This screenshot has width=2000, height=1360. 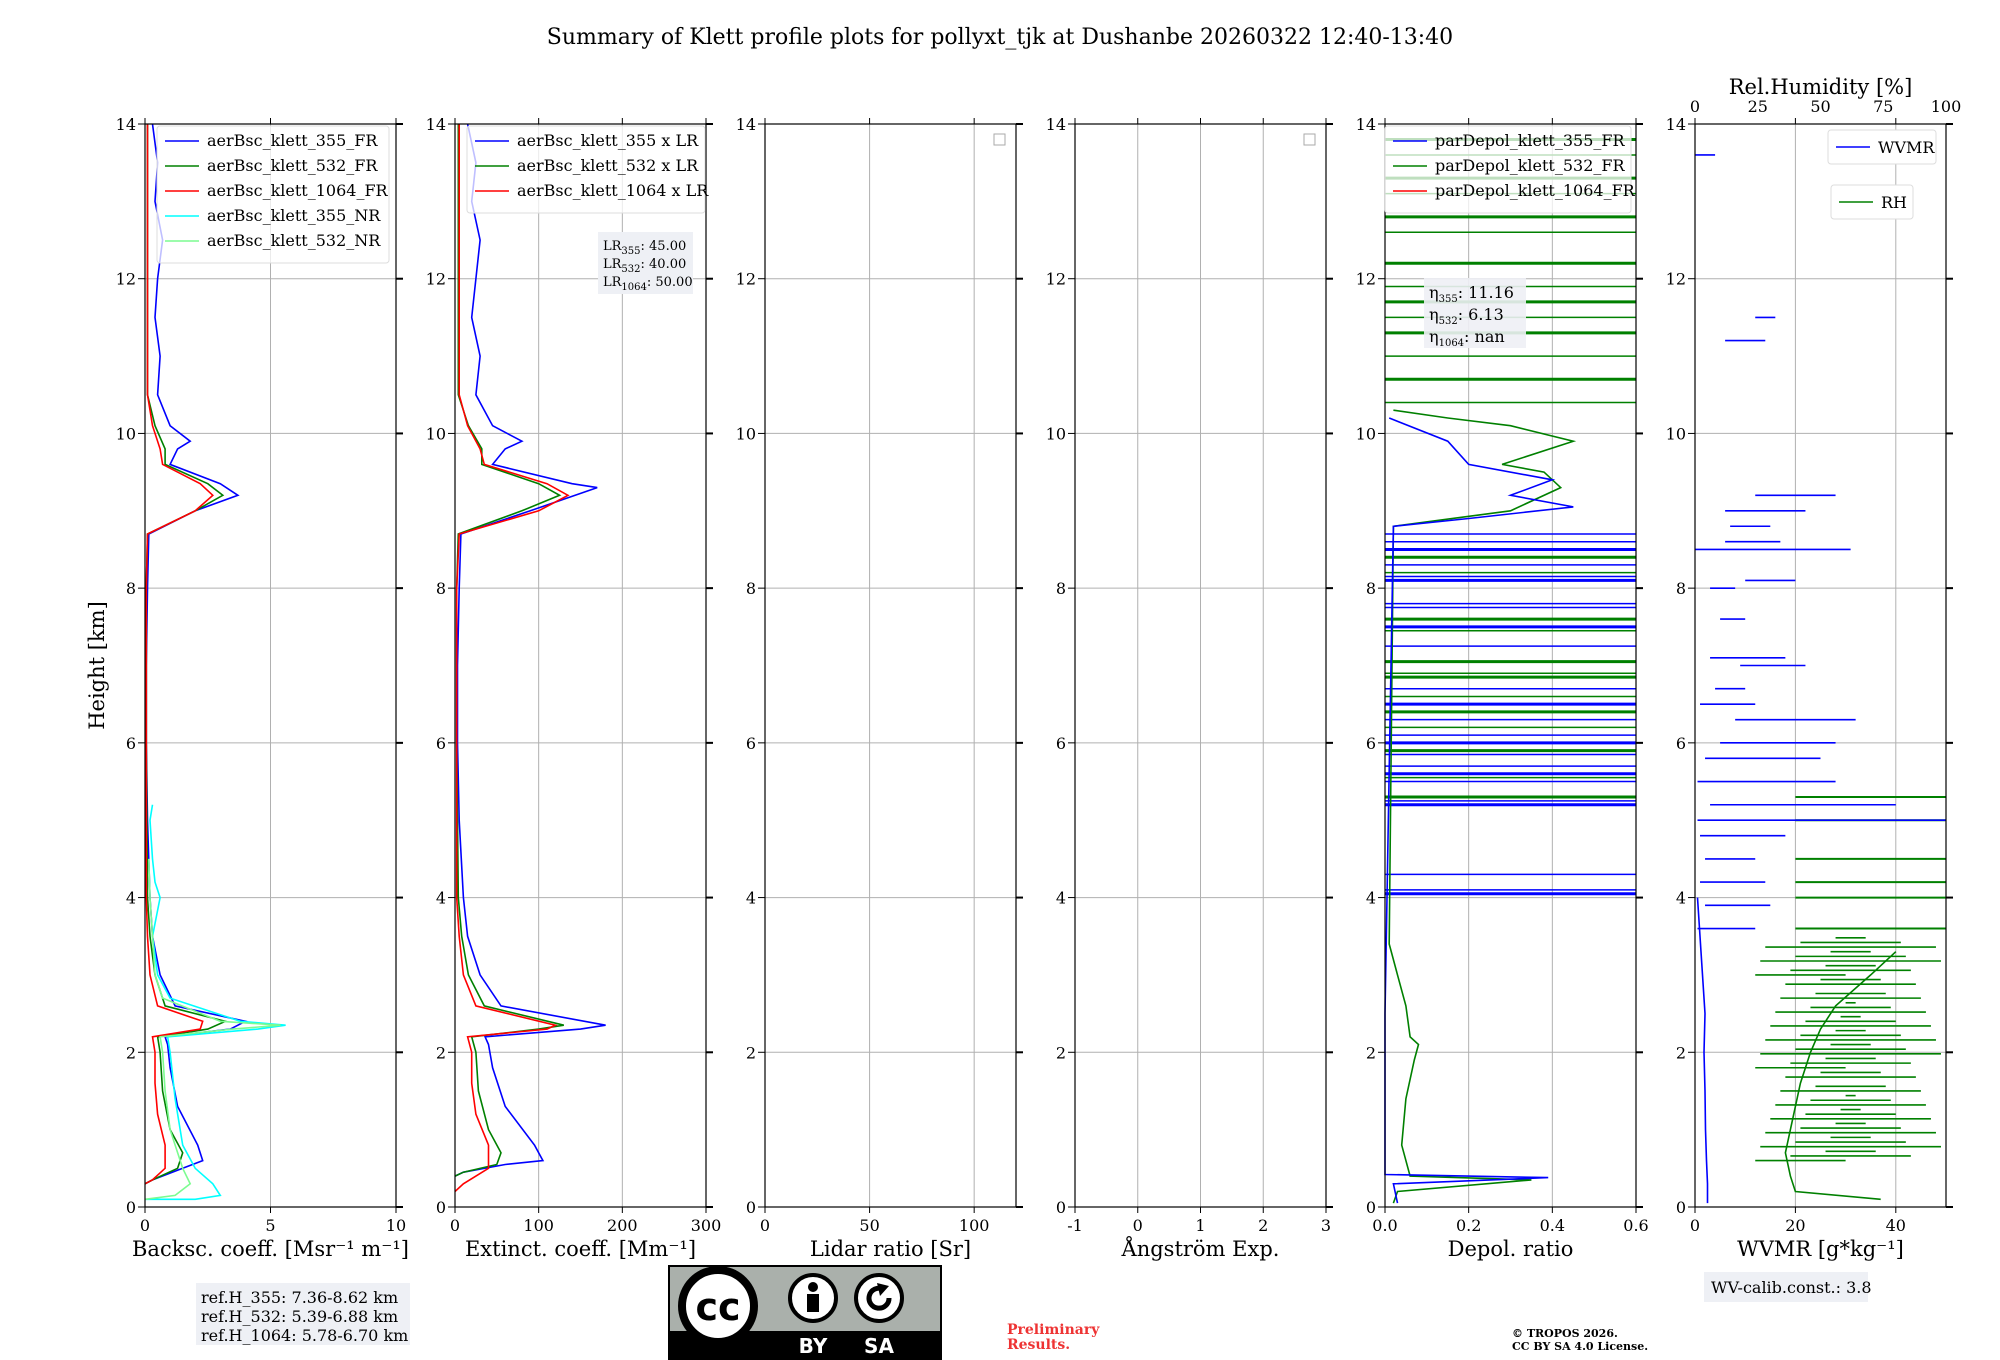 I want to click on ytick-label-wv: 12, so click(x=1676, y=279).